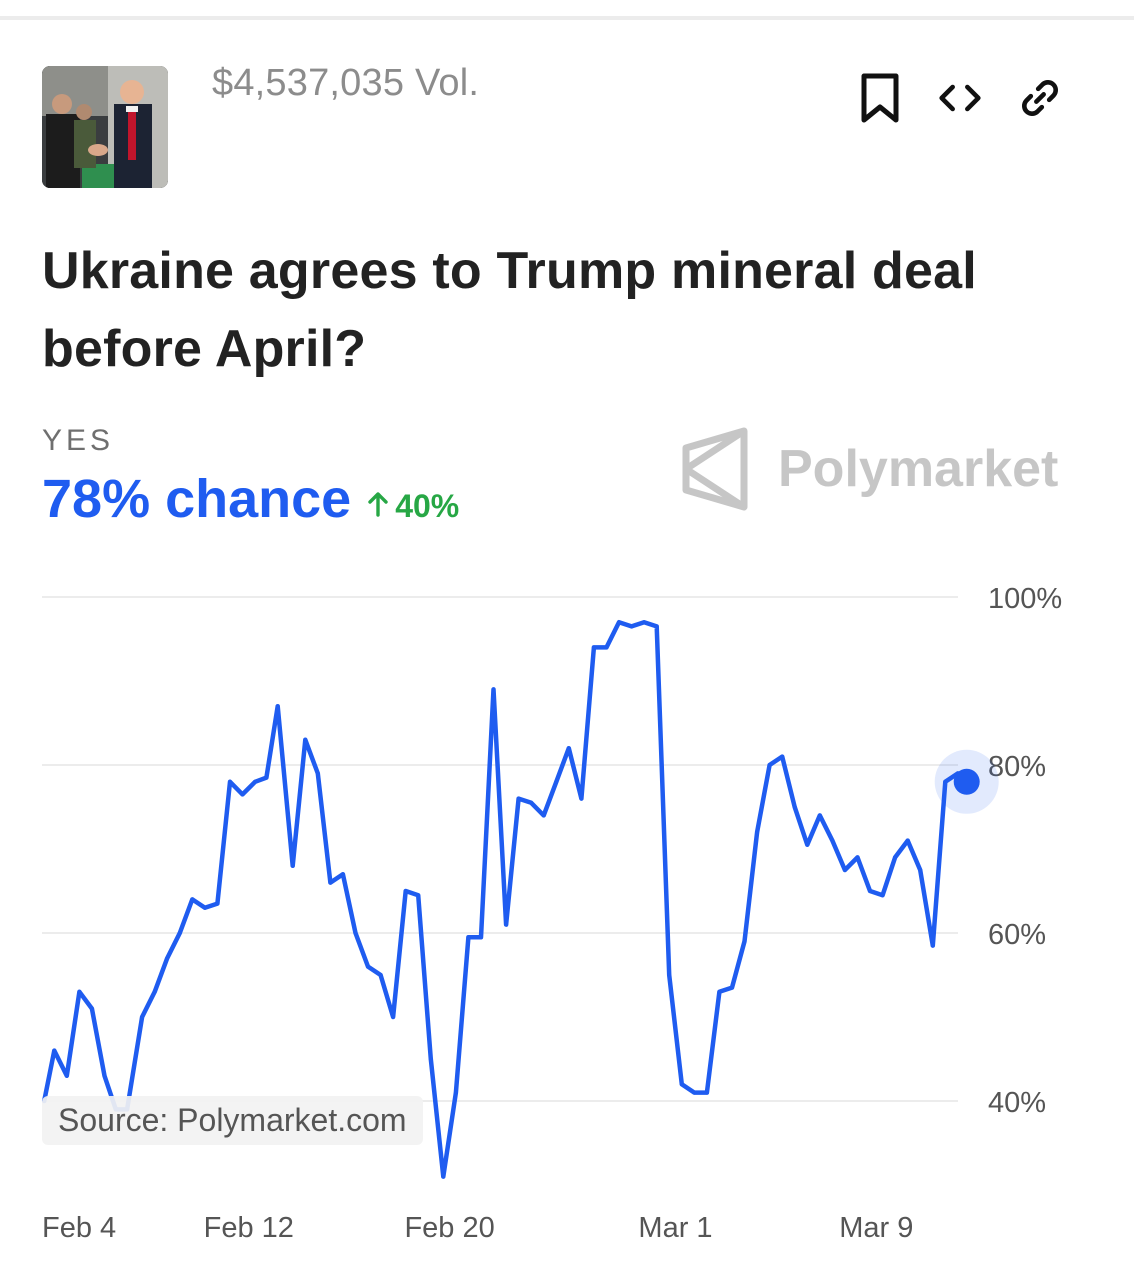 The height and width of the screenshot is (1280, 1134). I want to click on embed-code-icon, so click(960, 98).